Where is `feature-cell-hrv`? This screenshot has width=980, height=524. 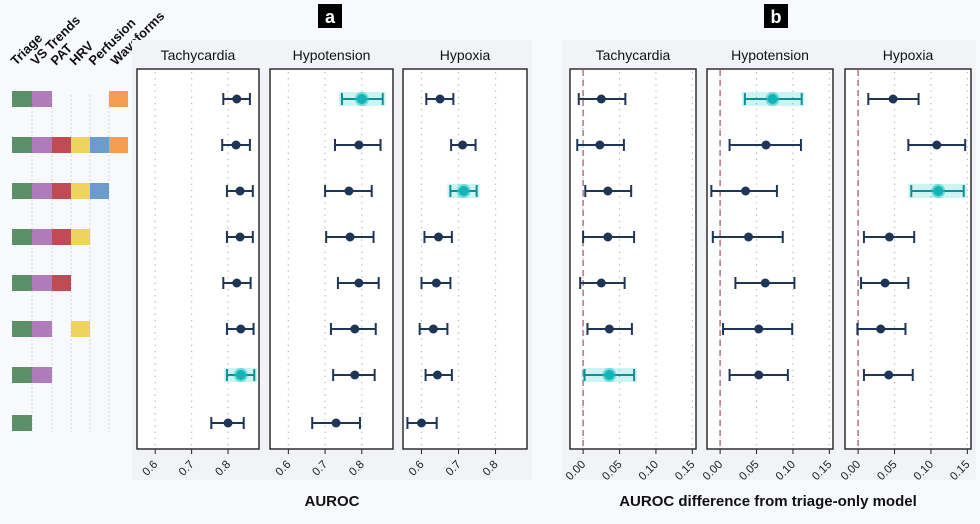 feature-cell-hrv is located at coordinates (80, 329).